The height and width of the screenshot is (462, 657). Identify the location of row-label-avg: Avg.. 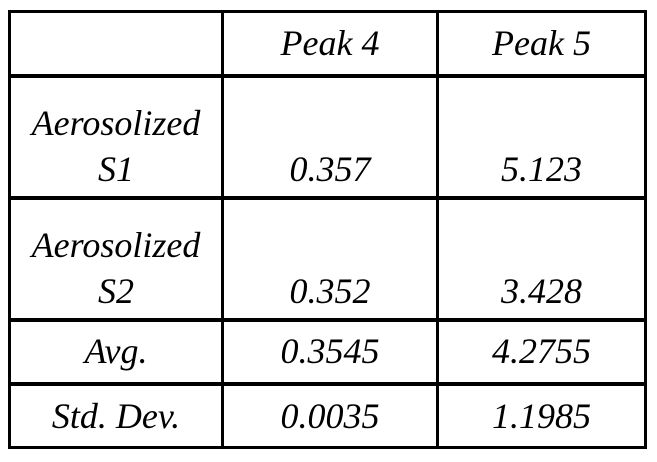
(116, 351).